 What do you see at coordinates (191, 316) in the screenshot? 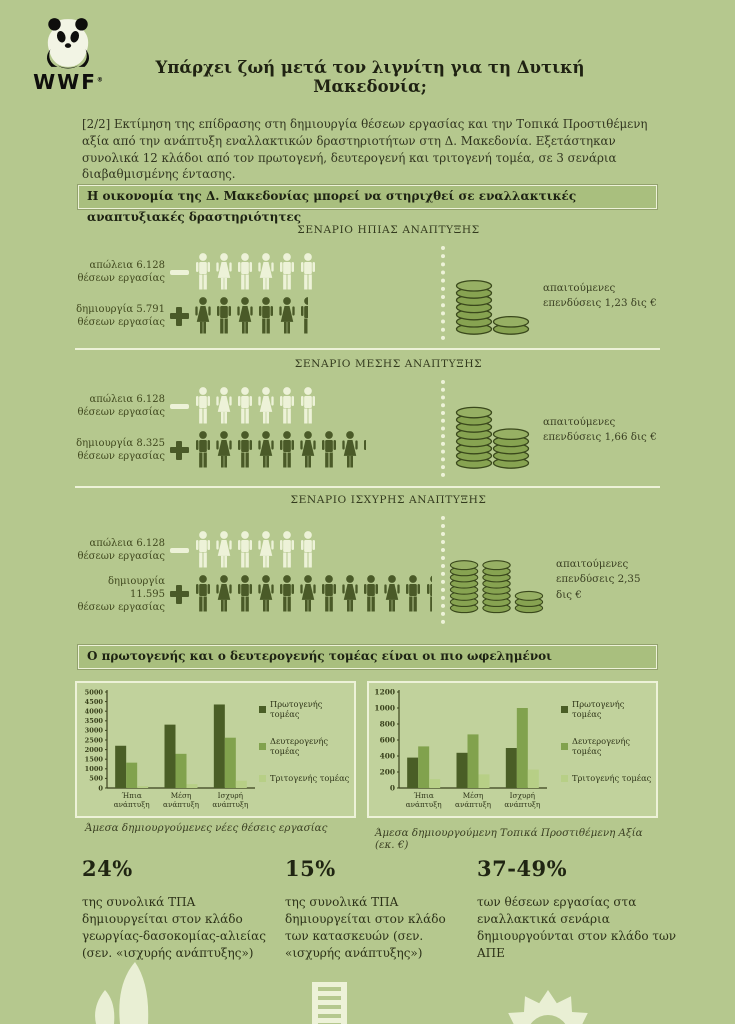
I see `job-gain-row: δημιουργία 5.791 θέσεων εργασίας` at bounding box center [191, 316].